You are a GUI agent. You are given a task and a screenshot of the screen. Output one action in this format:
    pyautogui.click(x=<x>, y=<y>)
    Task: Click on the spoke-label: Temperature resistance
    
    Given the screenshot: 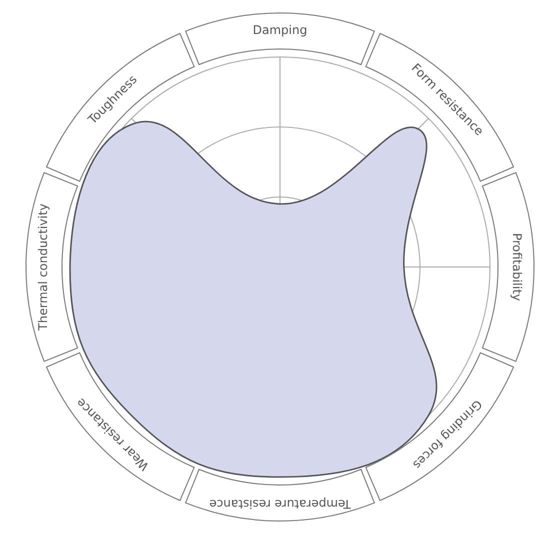 What is the action you would take?
    pyautogui.click(x=280, y=503)
    